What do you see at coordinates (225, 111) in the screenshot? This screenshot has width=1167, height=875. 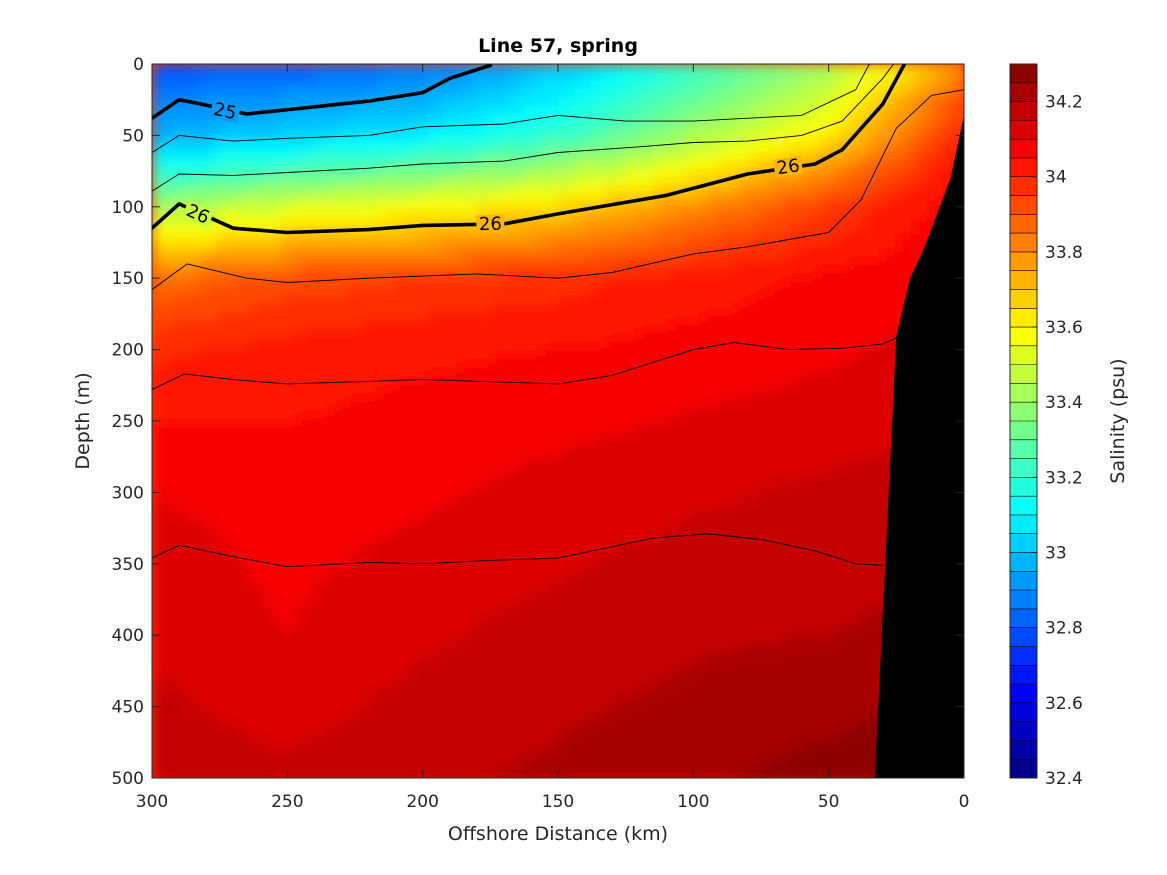 I see `contour-label: 25` at bounding box center [225, 111].